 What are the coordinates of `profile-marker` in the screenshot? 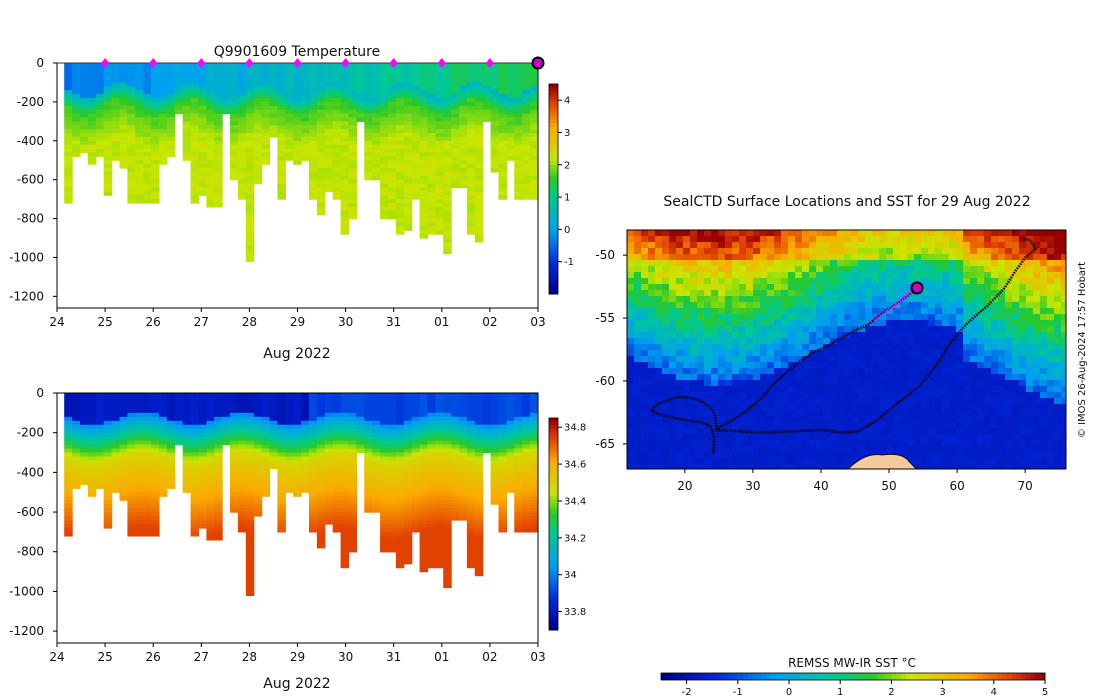 It's located at (105, 63).